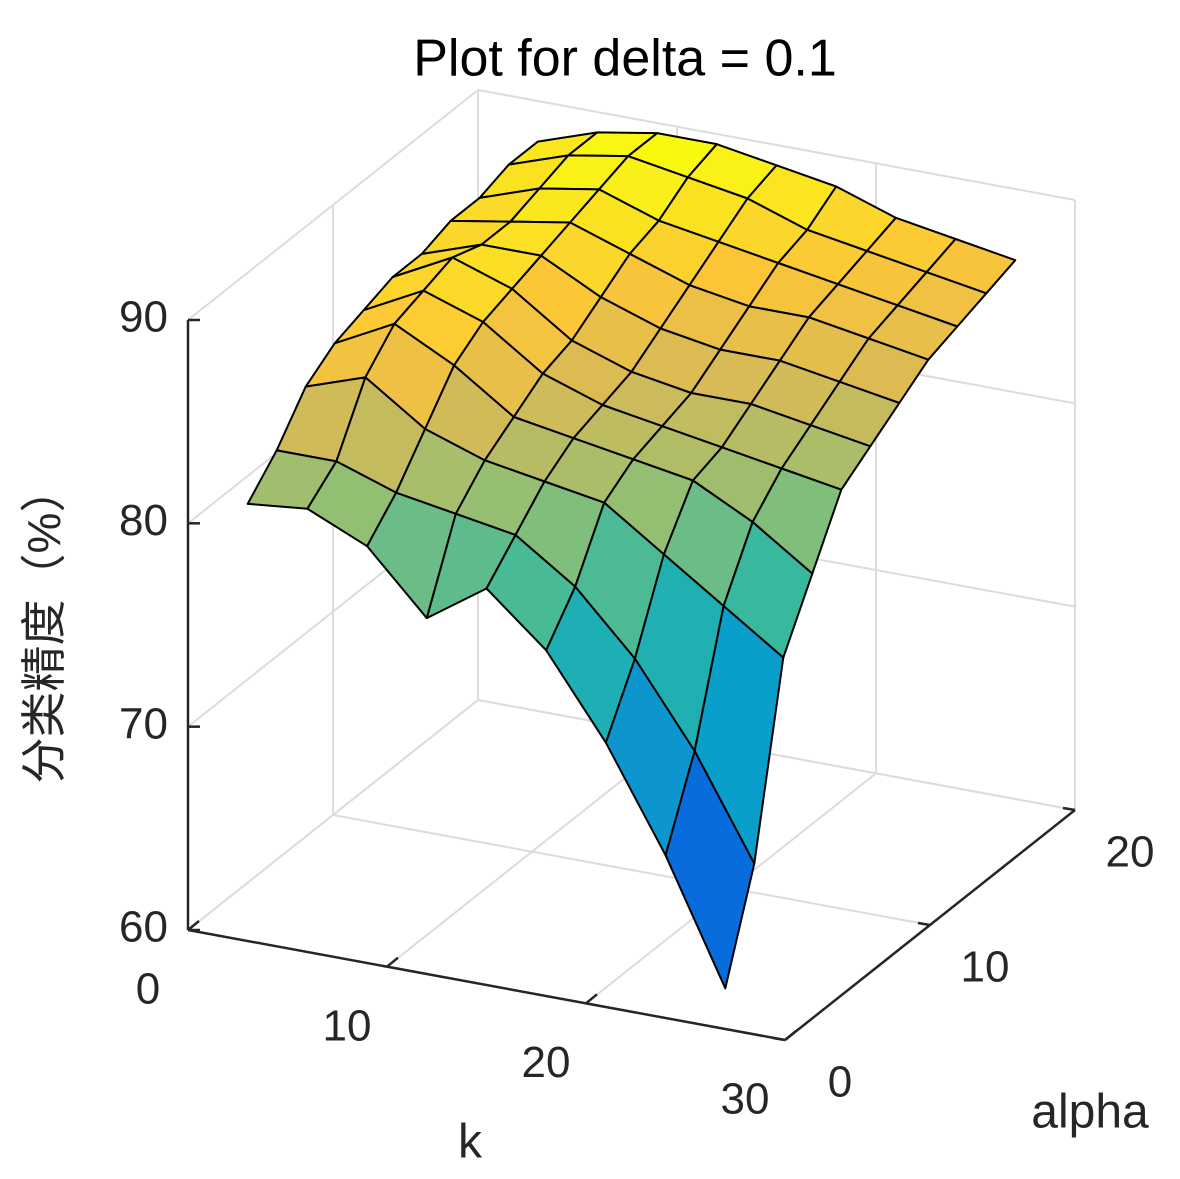 The height and width of the screenshot is (1179, 1180). What do you see at coordinates (710, 870) in the screenshot?
I see `surface-face` at bounding box center [710, 870].